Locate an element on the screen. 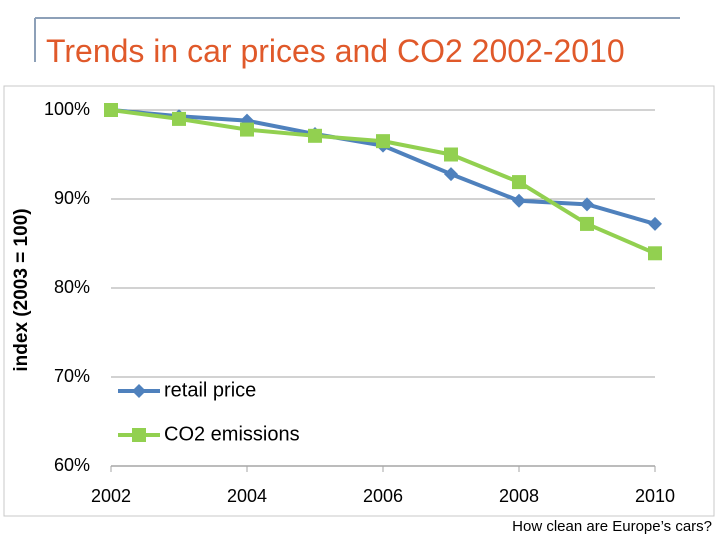  y-tick-label: 60% is located at coordinates (72, 465).